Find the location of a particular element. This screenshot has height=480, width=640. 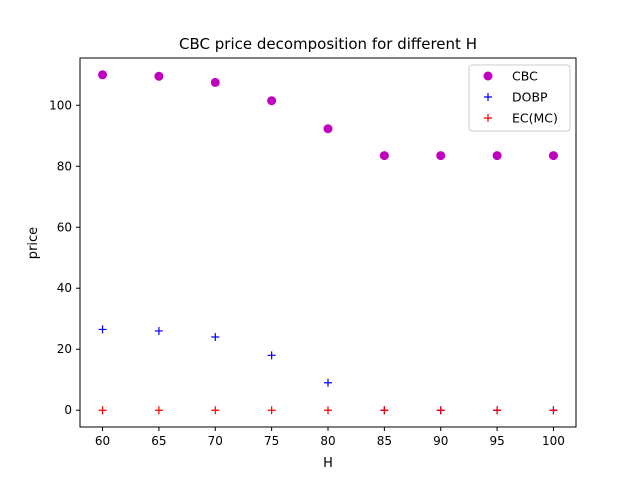

legend-marker-dobp is located at coordinates (488, 97).